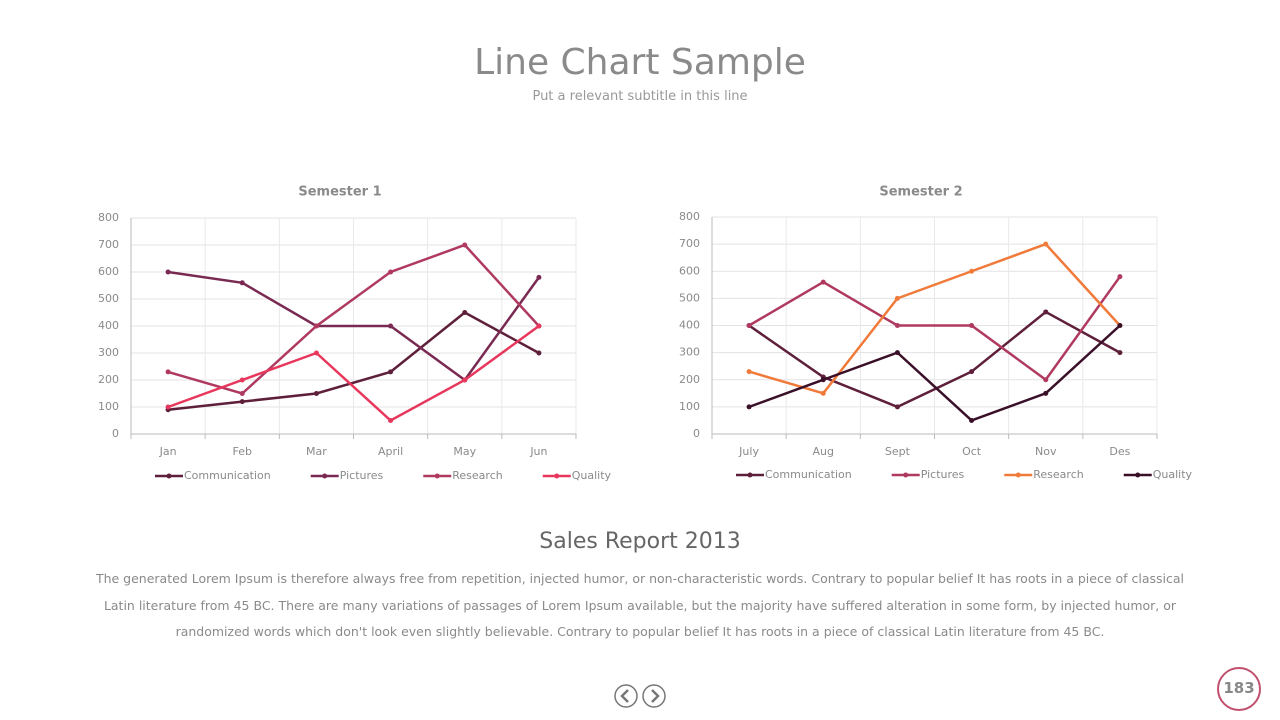  Describe the element at coordinates (748, 451) in the screenshot. I see `x-tick-label: July` at that location.